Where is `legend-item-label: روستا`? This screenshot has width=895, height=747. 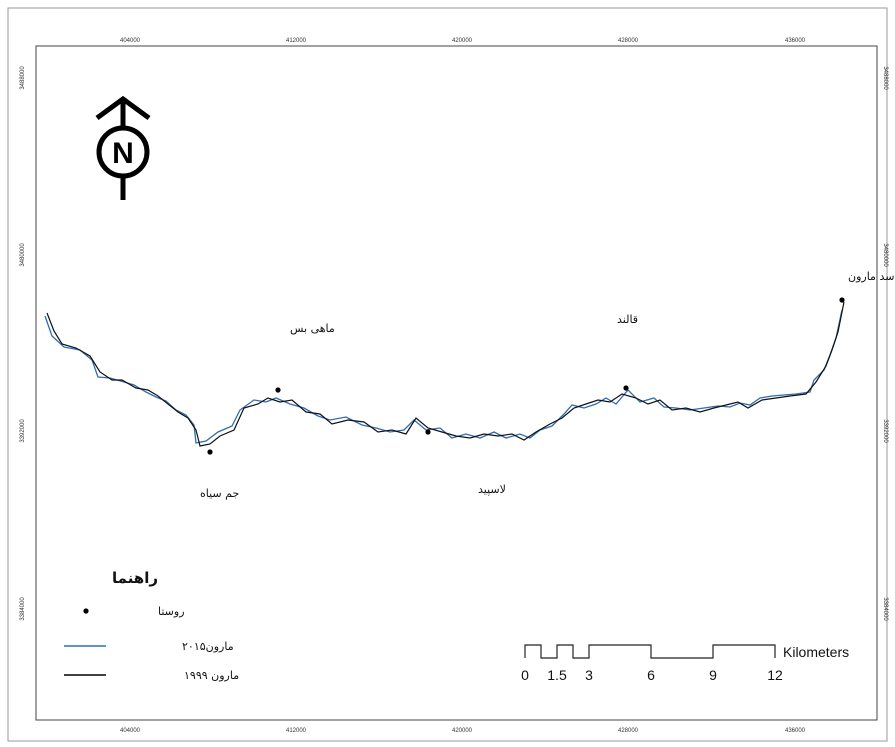
legend-item-label: روستا is located at coordinates (171, 611).